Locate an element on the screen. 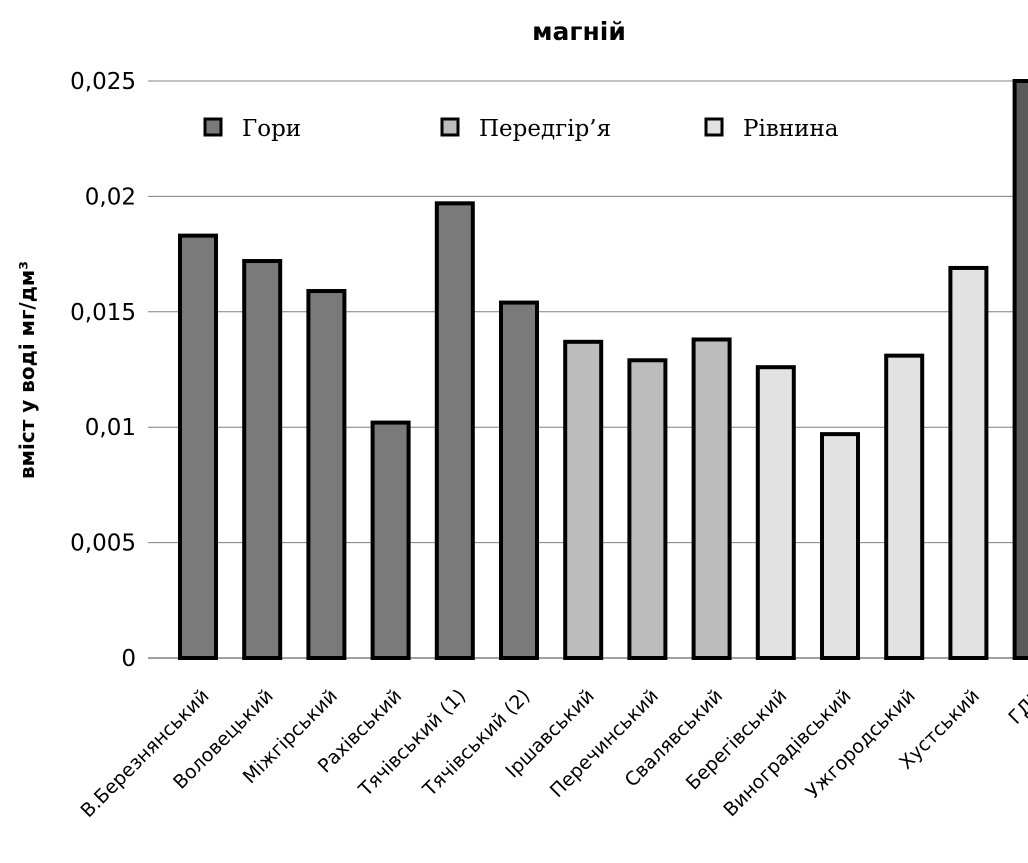 The height and width of the screenshot is (863, 1028). legend-label: Гори is located at coordinates (271, 129).